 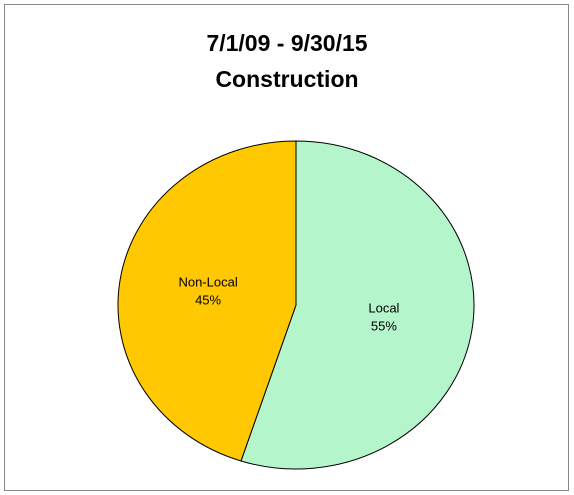 I want to click on slice-value-label: 55%, so click(x=384, y=325).